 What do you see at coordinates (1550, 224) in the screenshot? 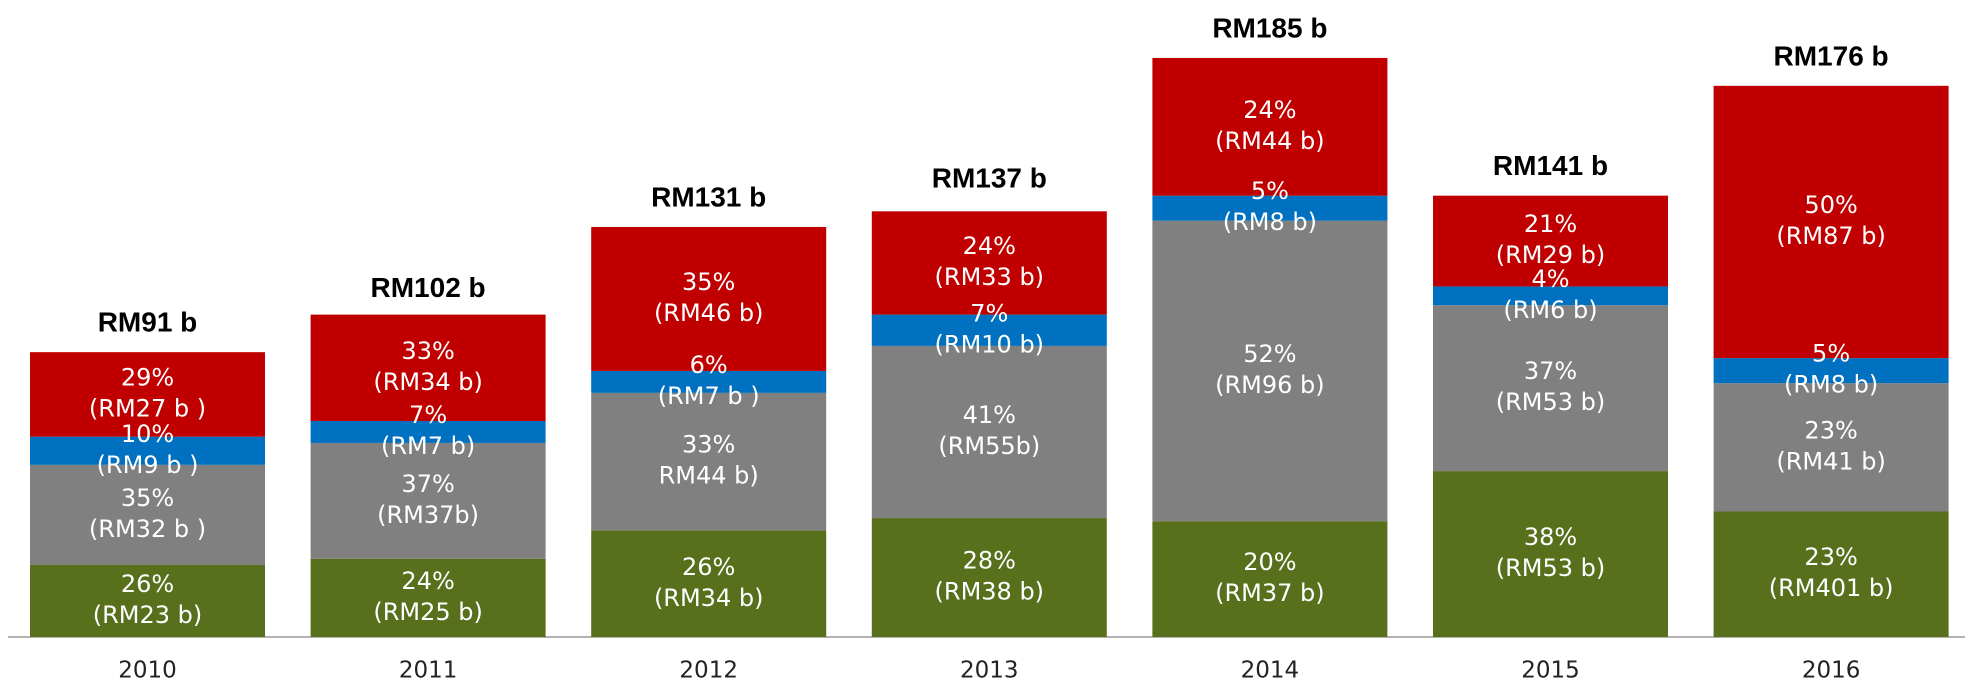
I see `percent-label: 21%` at bounding box center [1550, 224].